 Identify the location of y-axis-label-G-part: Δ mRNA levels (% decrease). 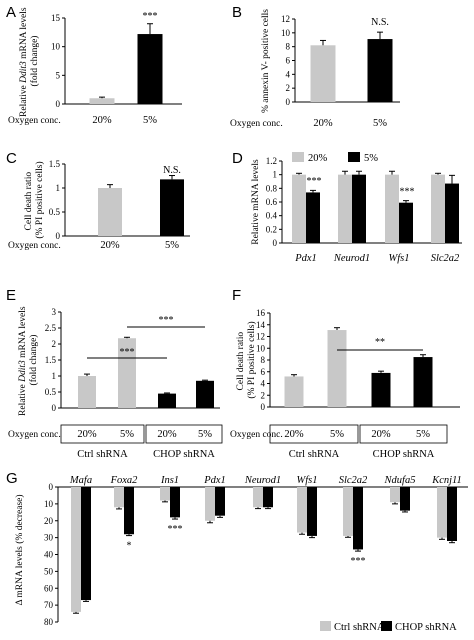
(19, 549).